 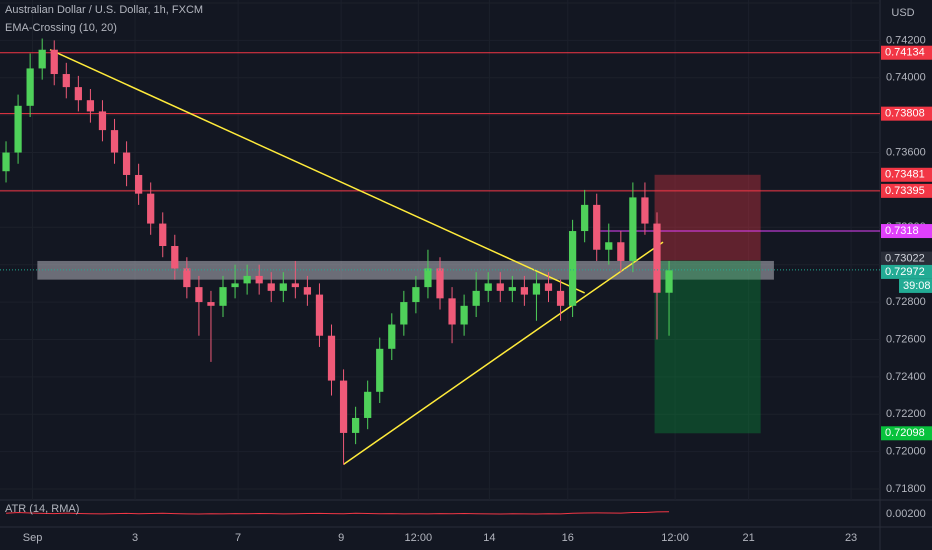 What do you see at coordinates (135, 538) in the screenshot?
I see `x-tick-label: 3` at bounding box center [135, 538].